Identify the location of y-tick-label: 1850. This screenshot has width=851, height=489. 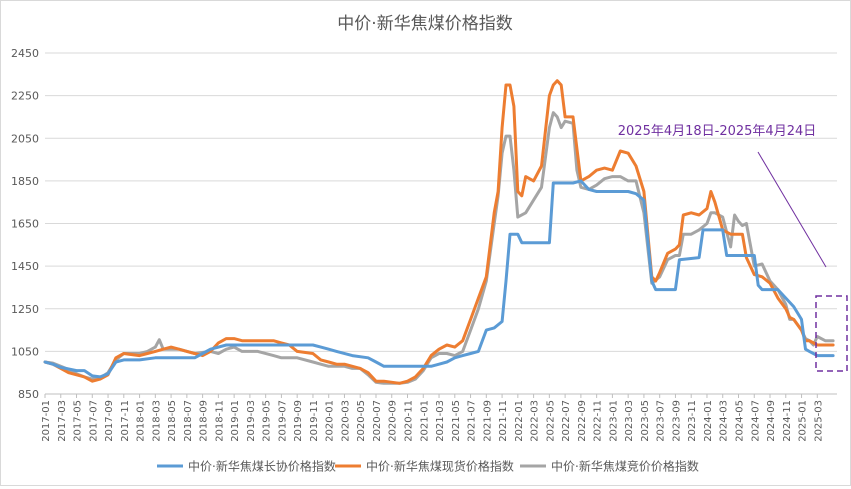
(25, 181).